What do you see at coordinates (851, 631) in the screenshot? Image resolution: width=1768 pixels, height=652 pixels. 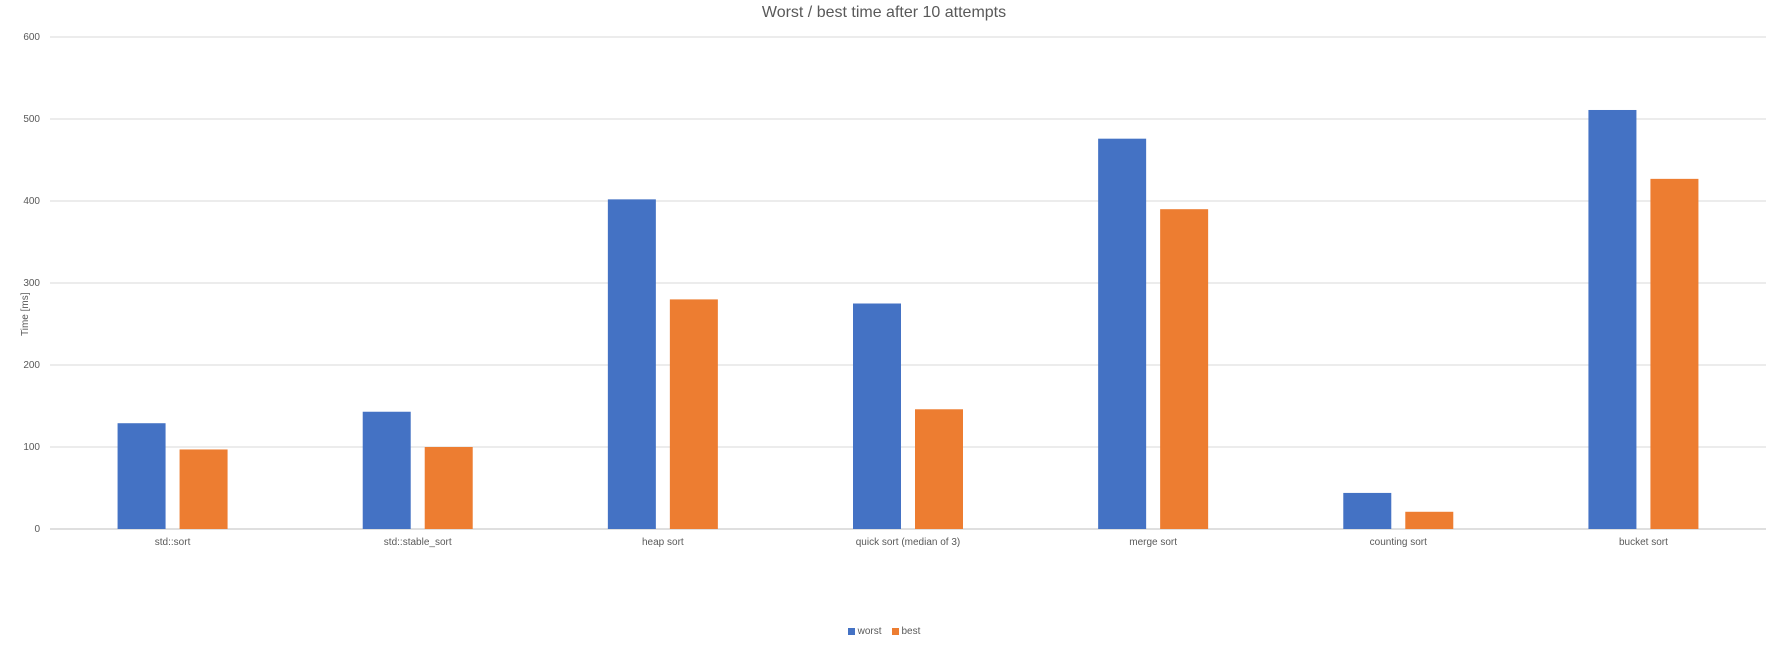 I see `legend-swatch-worst` at bounding box center [851, 631].